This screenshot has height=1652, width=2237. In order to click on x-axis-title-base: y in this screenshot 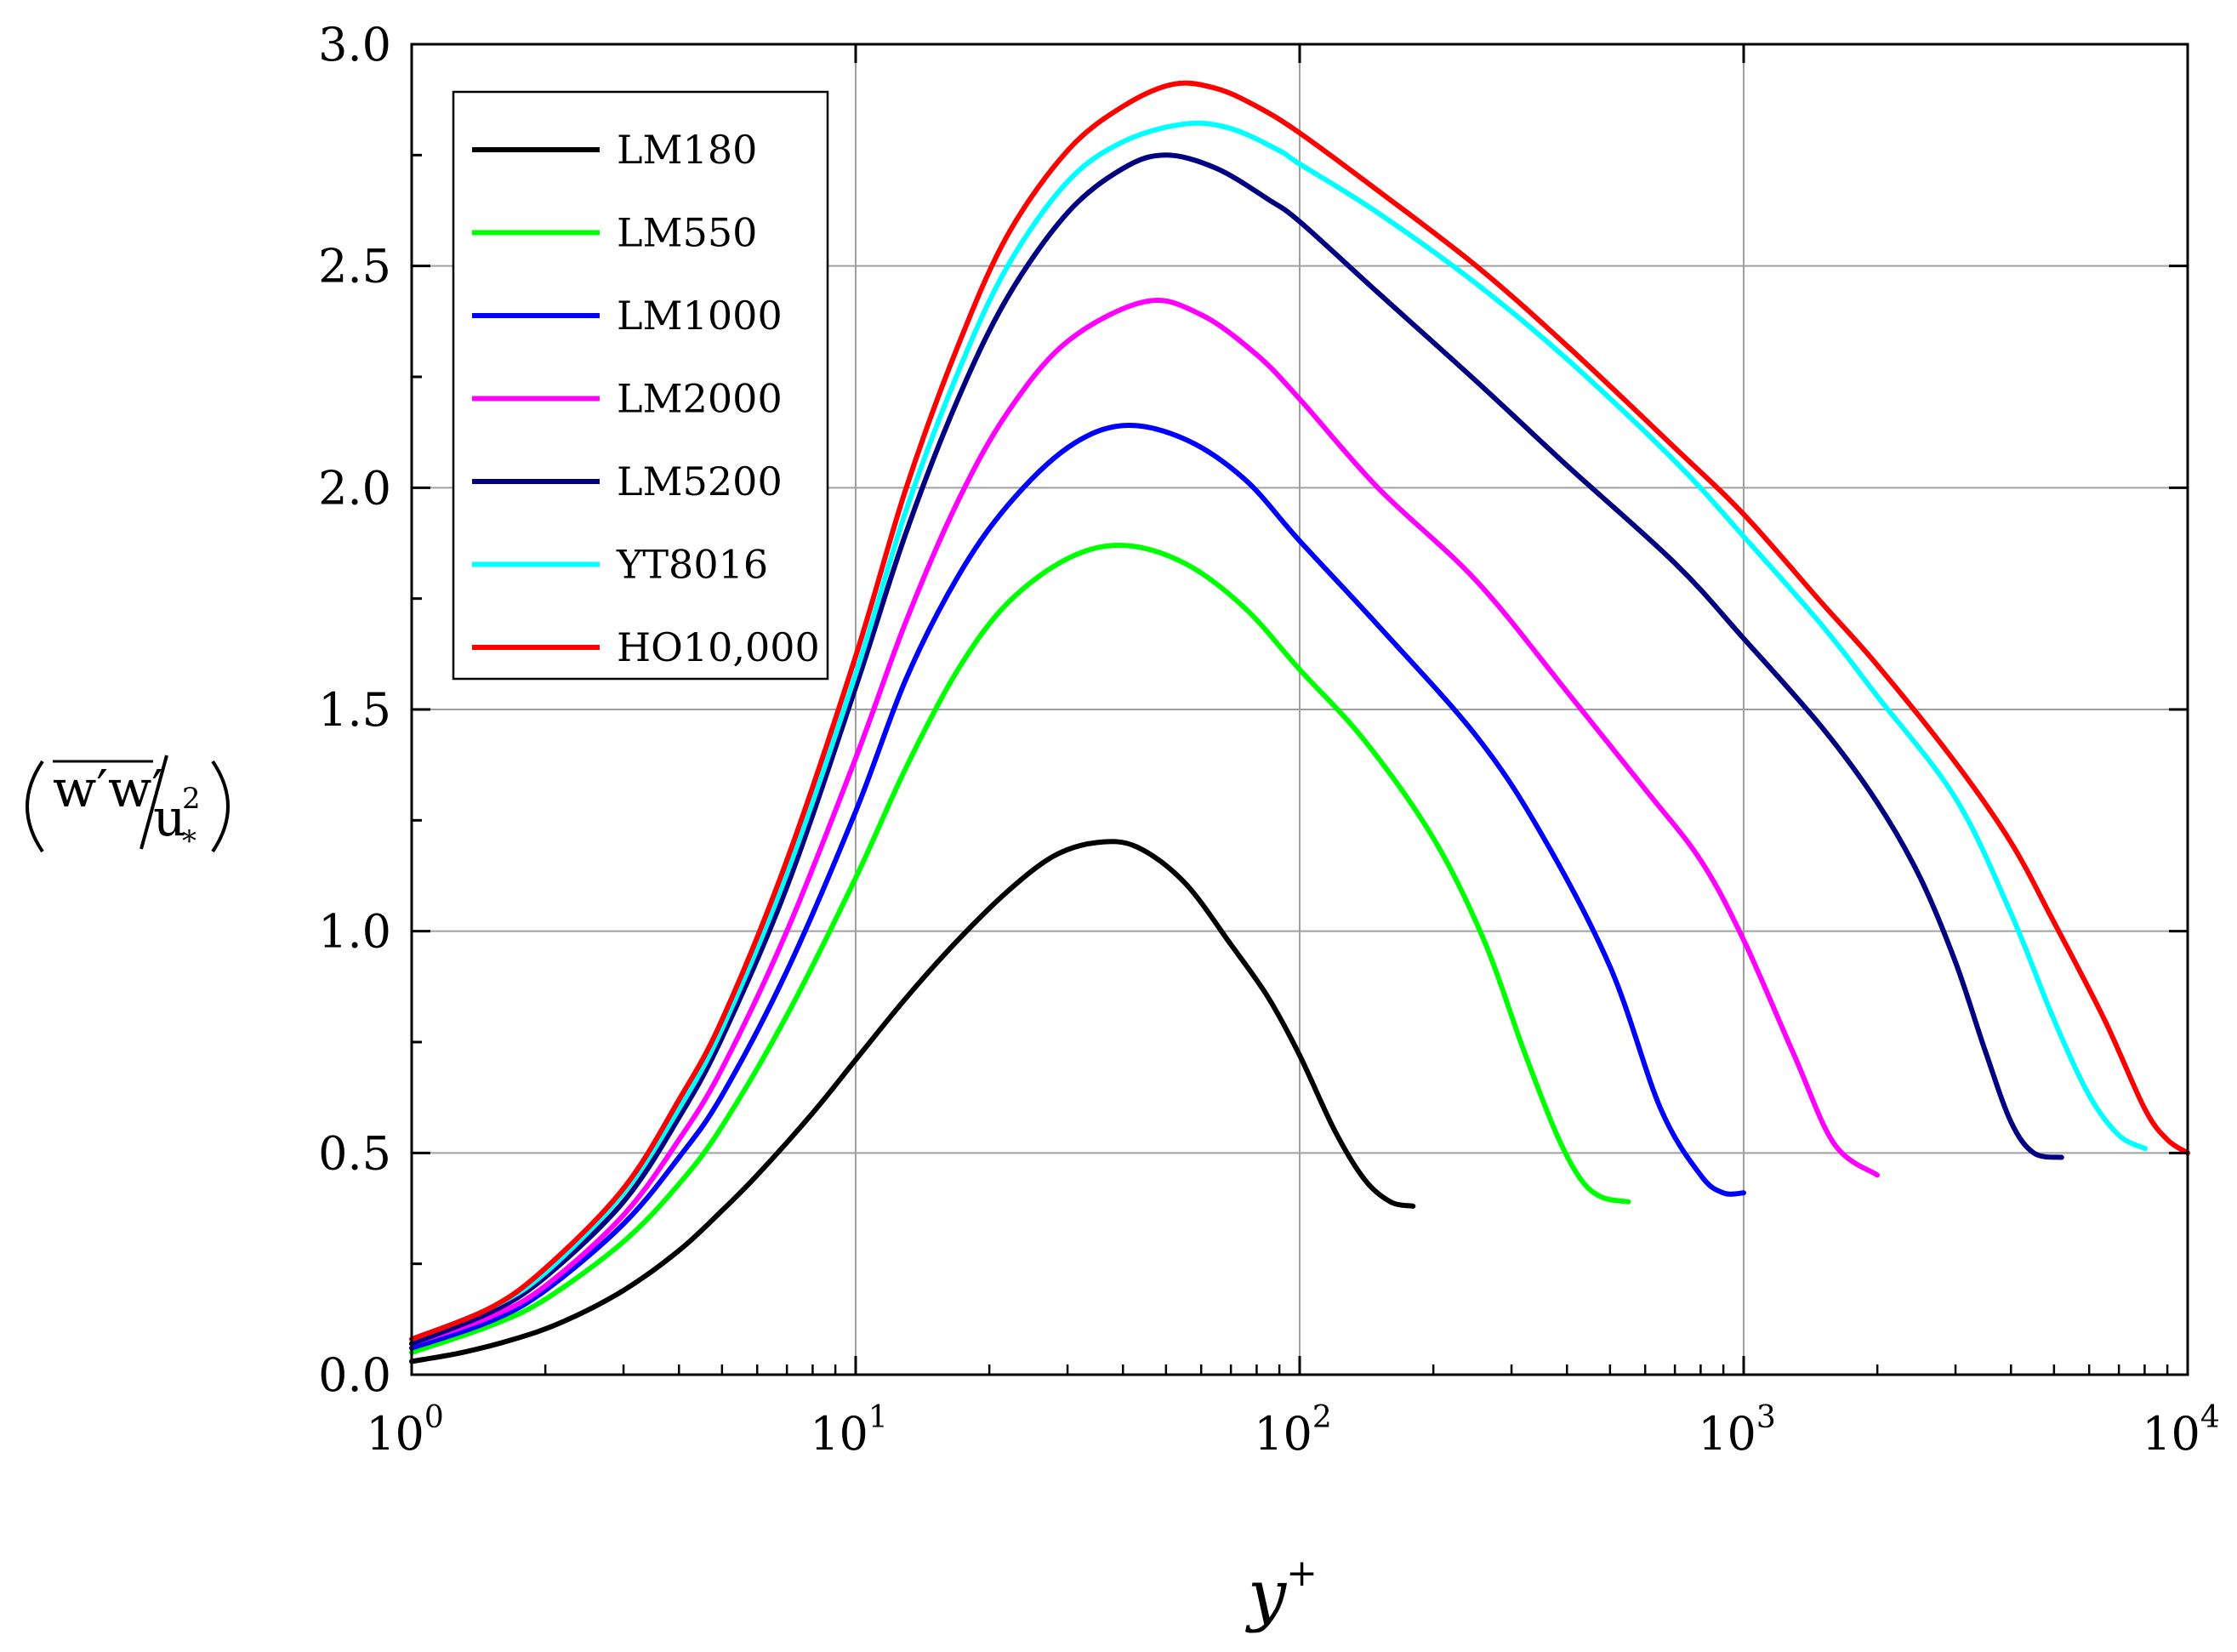, I will do `click(1267, 1594)`.